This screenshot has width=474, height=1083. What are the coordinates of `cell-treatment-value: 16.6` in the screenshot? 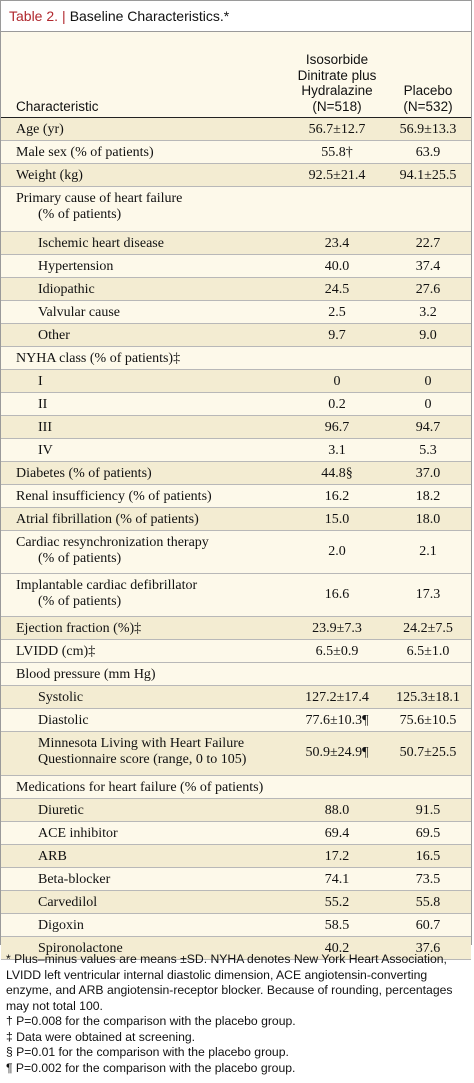 It's located at (337, 594).